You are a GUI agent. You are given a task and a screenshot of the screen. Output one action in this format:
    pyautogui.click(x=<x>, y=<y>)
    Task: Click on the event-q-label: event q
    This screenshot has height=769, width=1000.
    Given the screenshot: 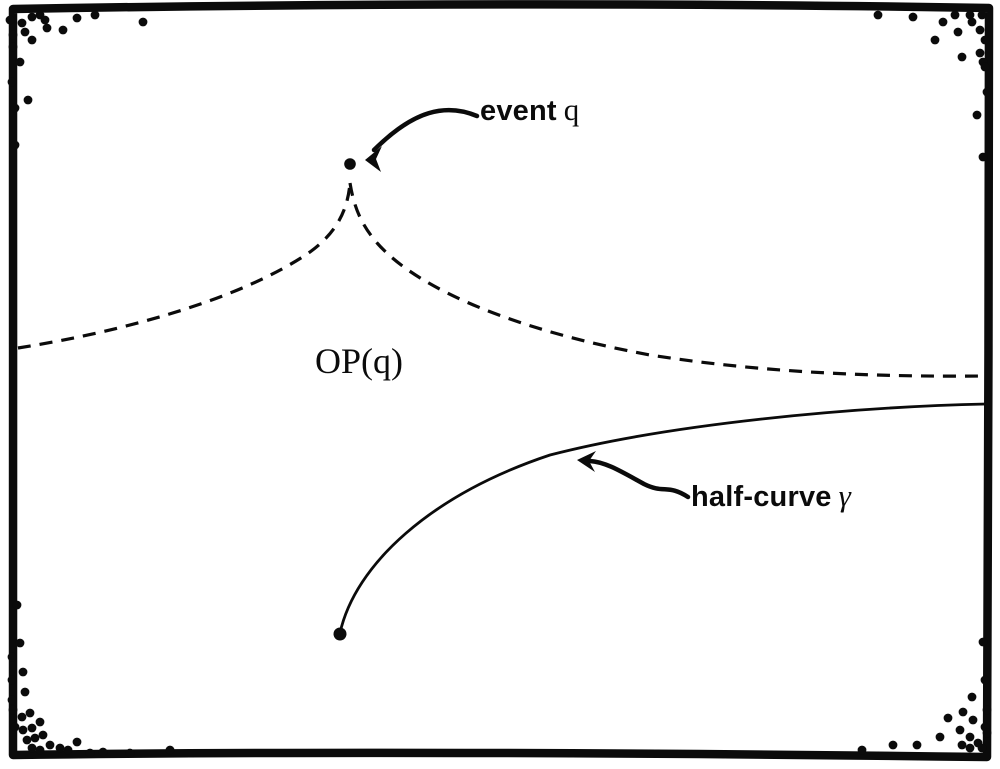 What is the action you would take?
    pyautogui.click(x=529, y=110)
    